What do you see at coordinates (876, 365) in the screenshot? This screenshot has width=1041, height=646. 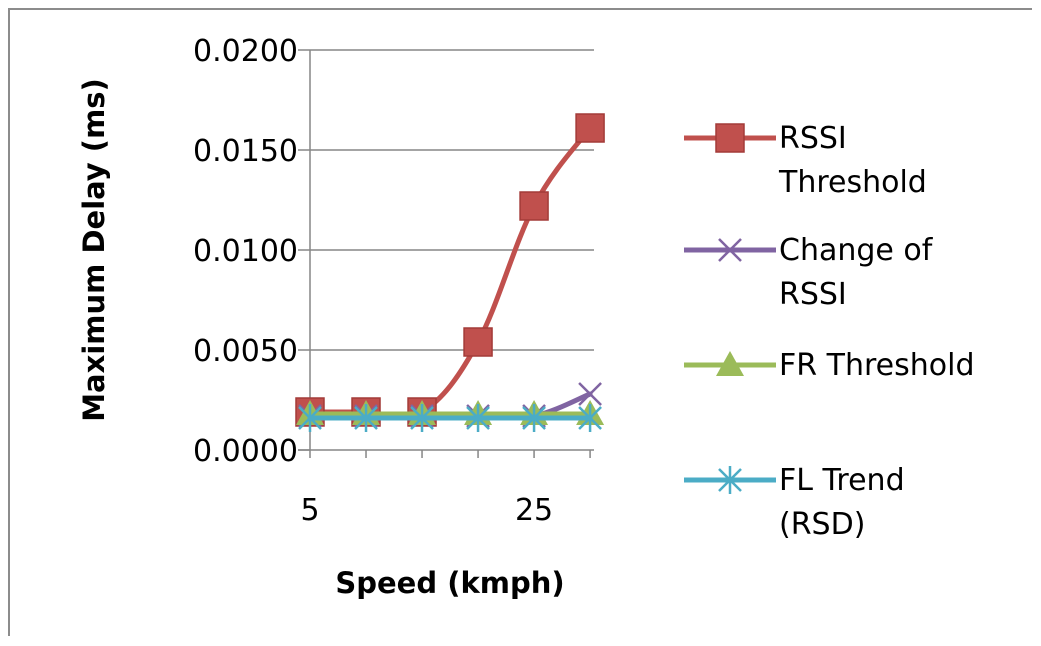 I see `legend-label: FR Threshold` at bounding box center [876, 365].